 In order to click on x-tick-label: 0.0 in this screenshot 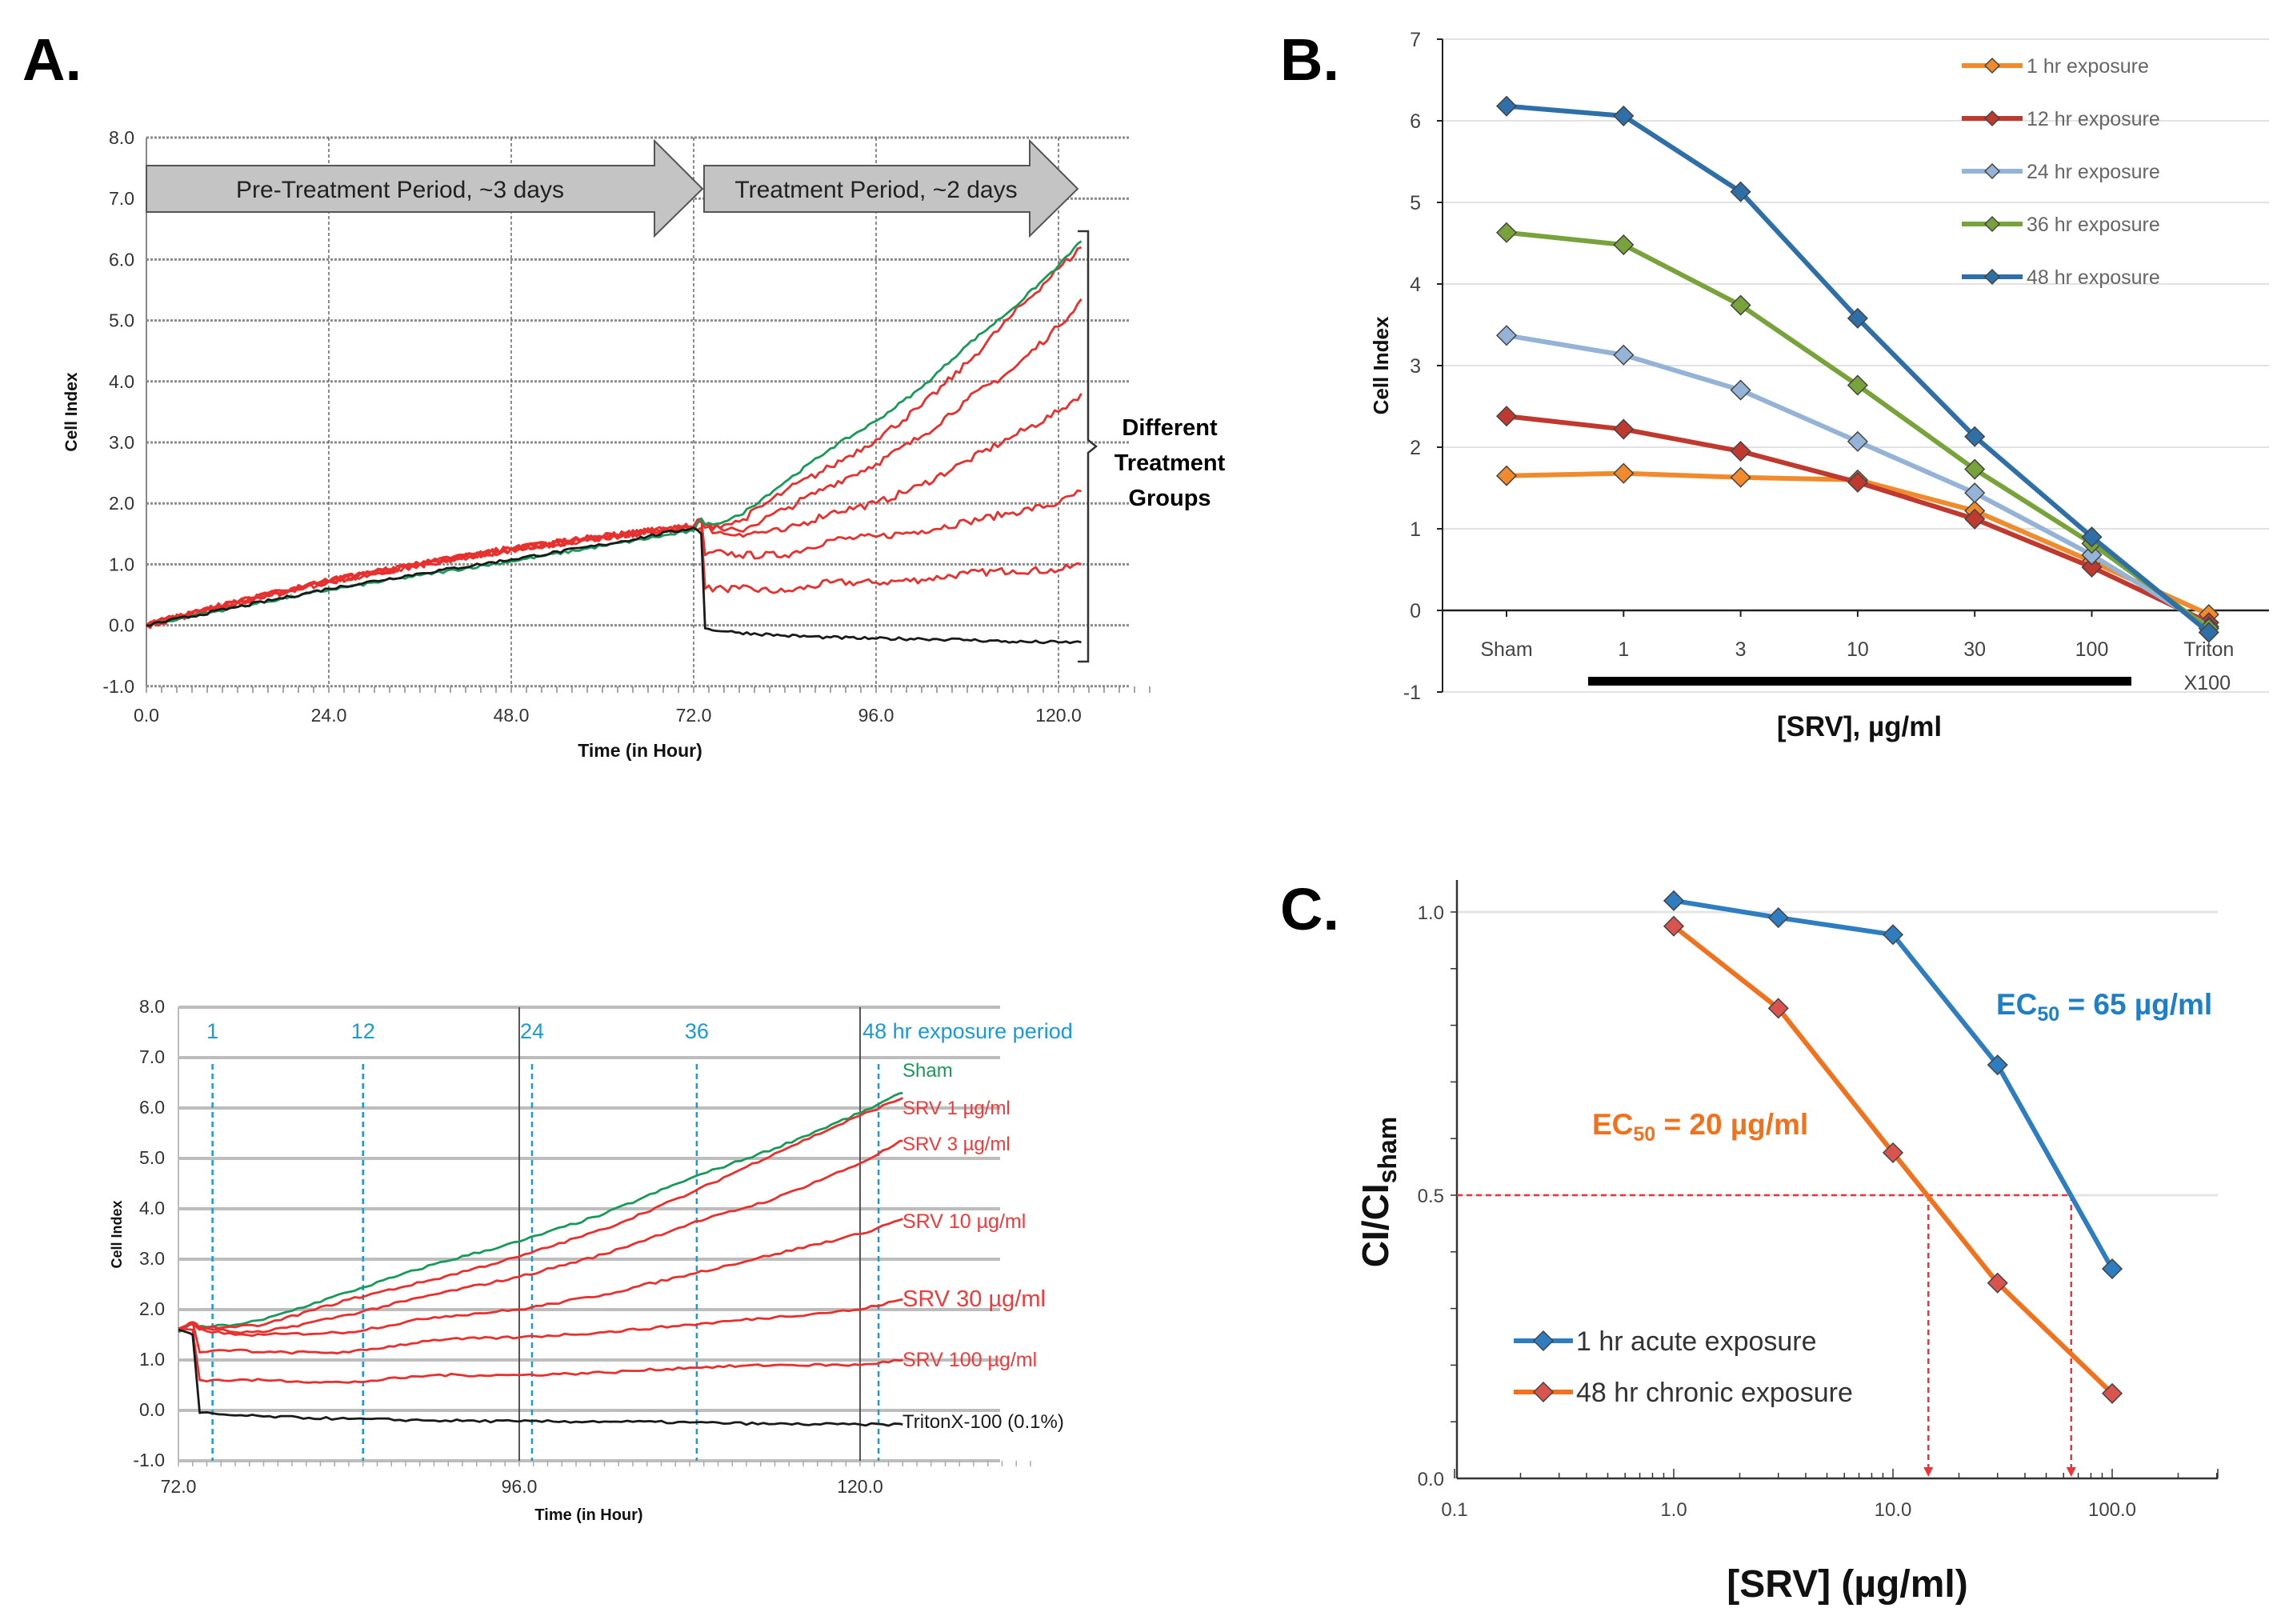, I will do `click(146, 715)`.